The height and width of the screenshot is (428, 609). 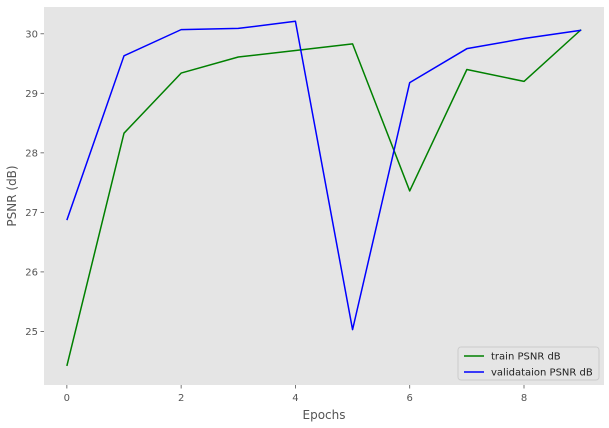 What do you see at coordinates (31, 94) in the screenshot?
I see `y-tick-label: 29` at bounding box center [31, 94].